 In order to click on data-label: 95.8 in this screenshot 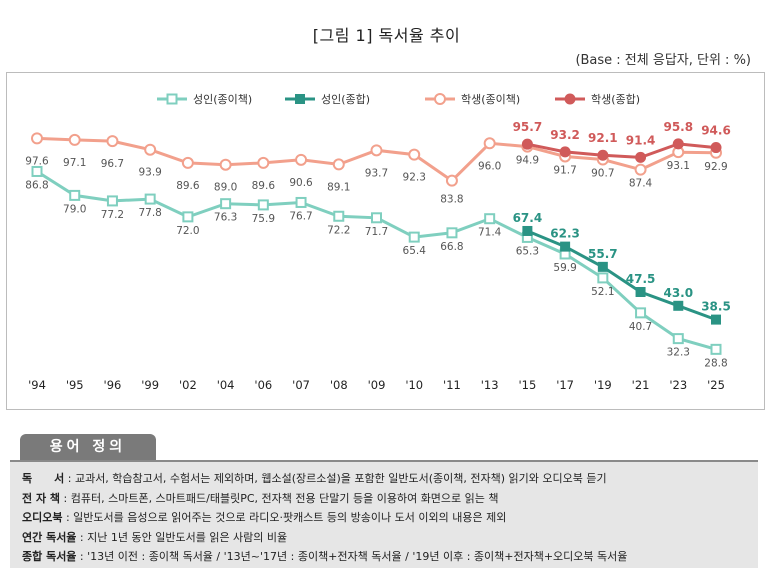, I will do `click(678, 127)`.